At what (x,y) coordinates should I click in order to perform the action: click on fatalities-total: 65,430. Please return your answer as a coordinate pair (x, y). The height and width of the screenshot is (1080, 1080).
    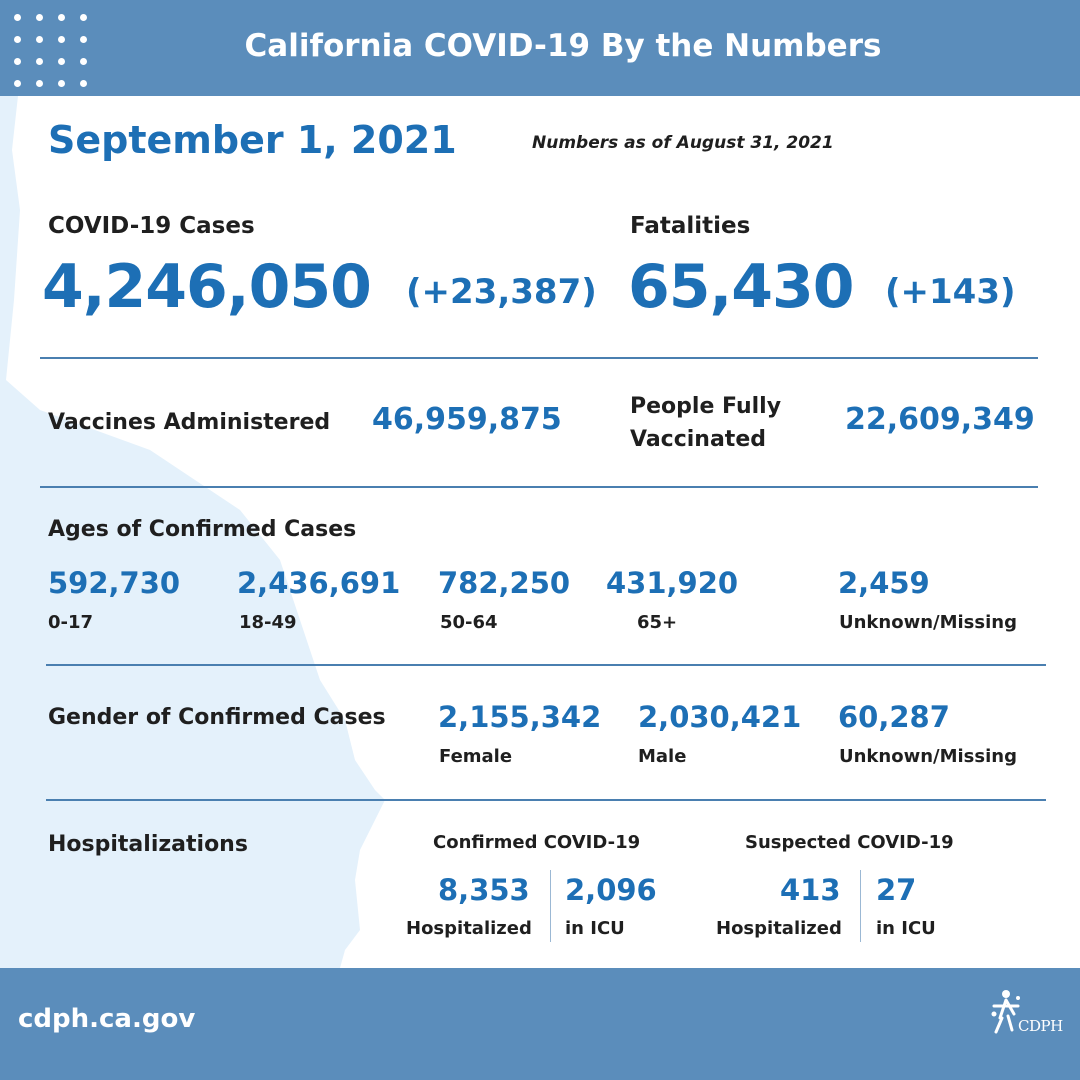
    Looking at the image, I should click on (741, 287).